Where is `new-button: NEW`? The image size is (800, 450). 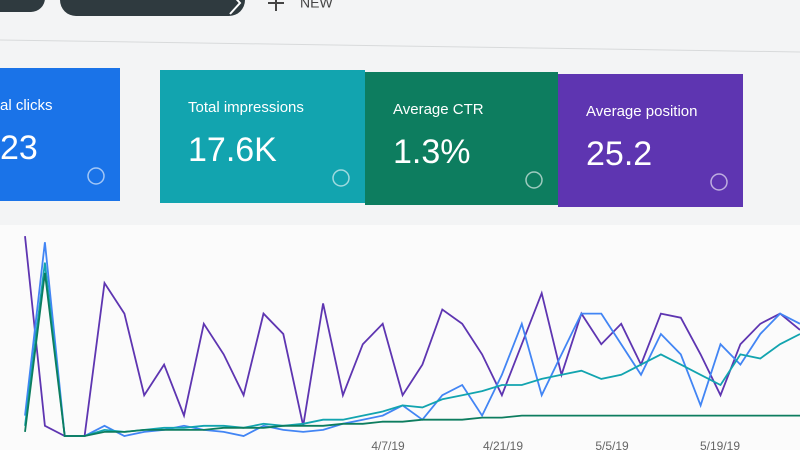
new-button: NEW is located at coordinates (316, 5).